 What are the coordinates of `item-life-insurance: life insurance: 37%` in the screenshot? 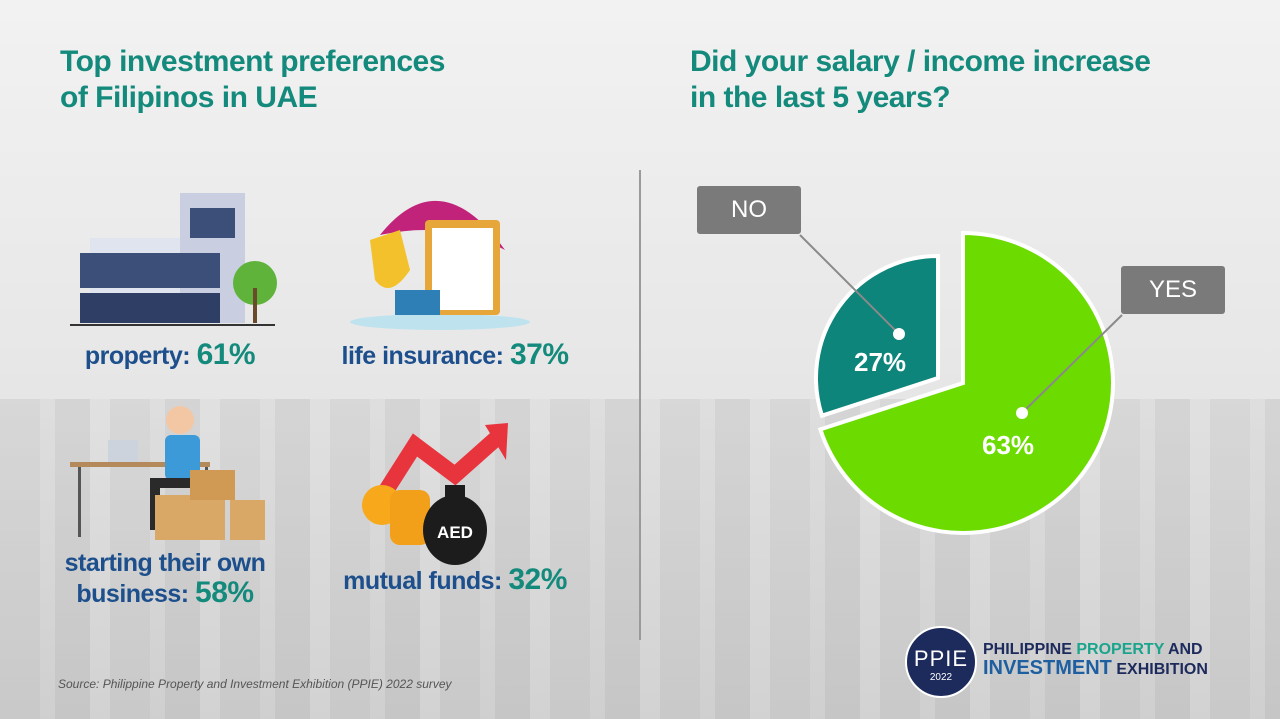 It's located at (455, 355).